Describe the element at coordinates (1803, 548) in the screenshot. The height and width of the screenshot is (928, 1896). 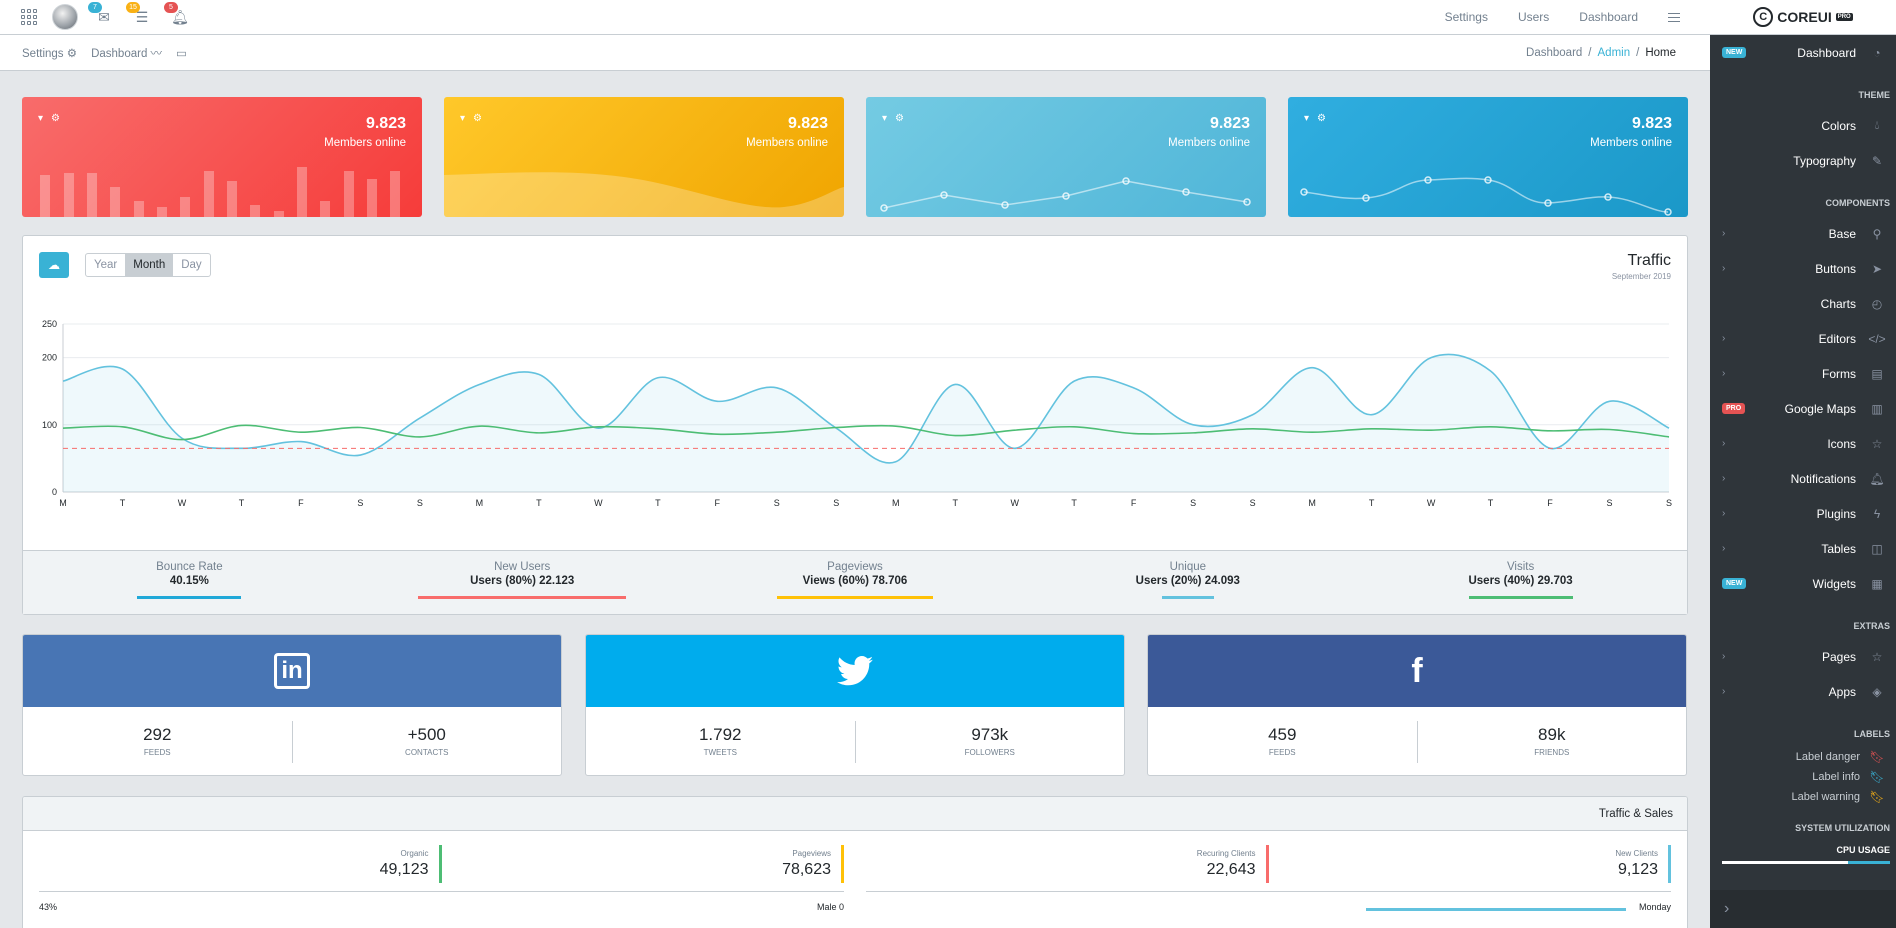
I see `sidebar-item-tables: › Tables ◫` at that location.